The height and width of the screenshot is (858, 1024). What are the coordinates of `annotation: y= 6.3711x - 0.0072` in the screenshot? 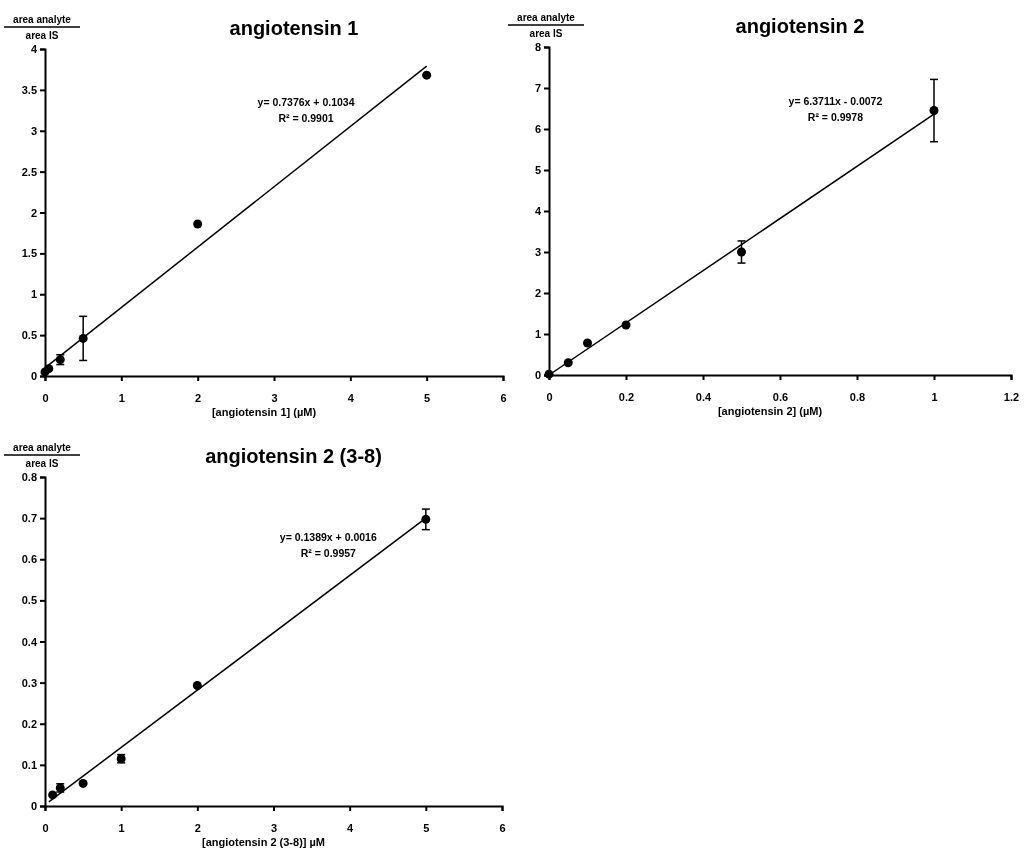 It's located at (835, 100).